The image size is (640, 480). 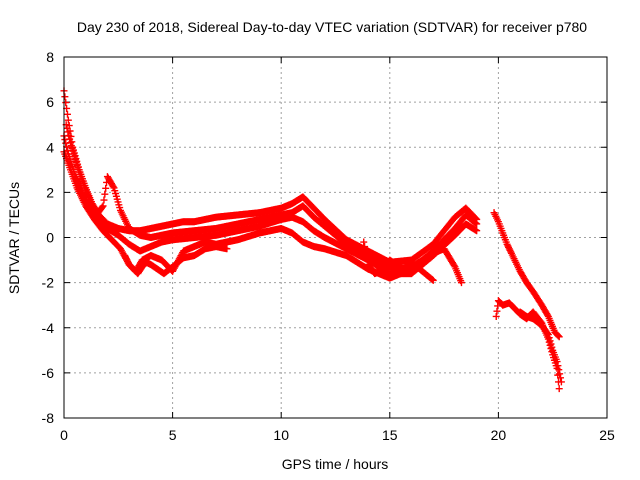 I want to click on y-tick-label: -2, so click(x=48, y=283).